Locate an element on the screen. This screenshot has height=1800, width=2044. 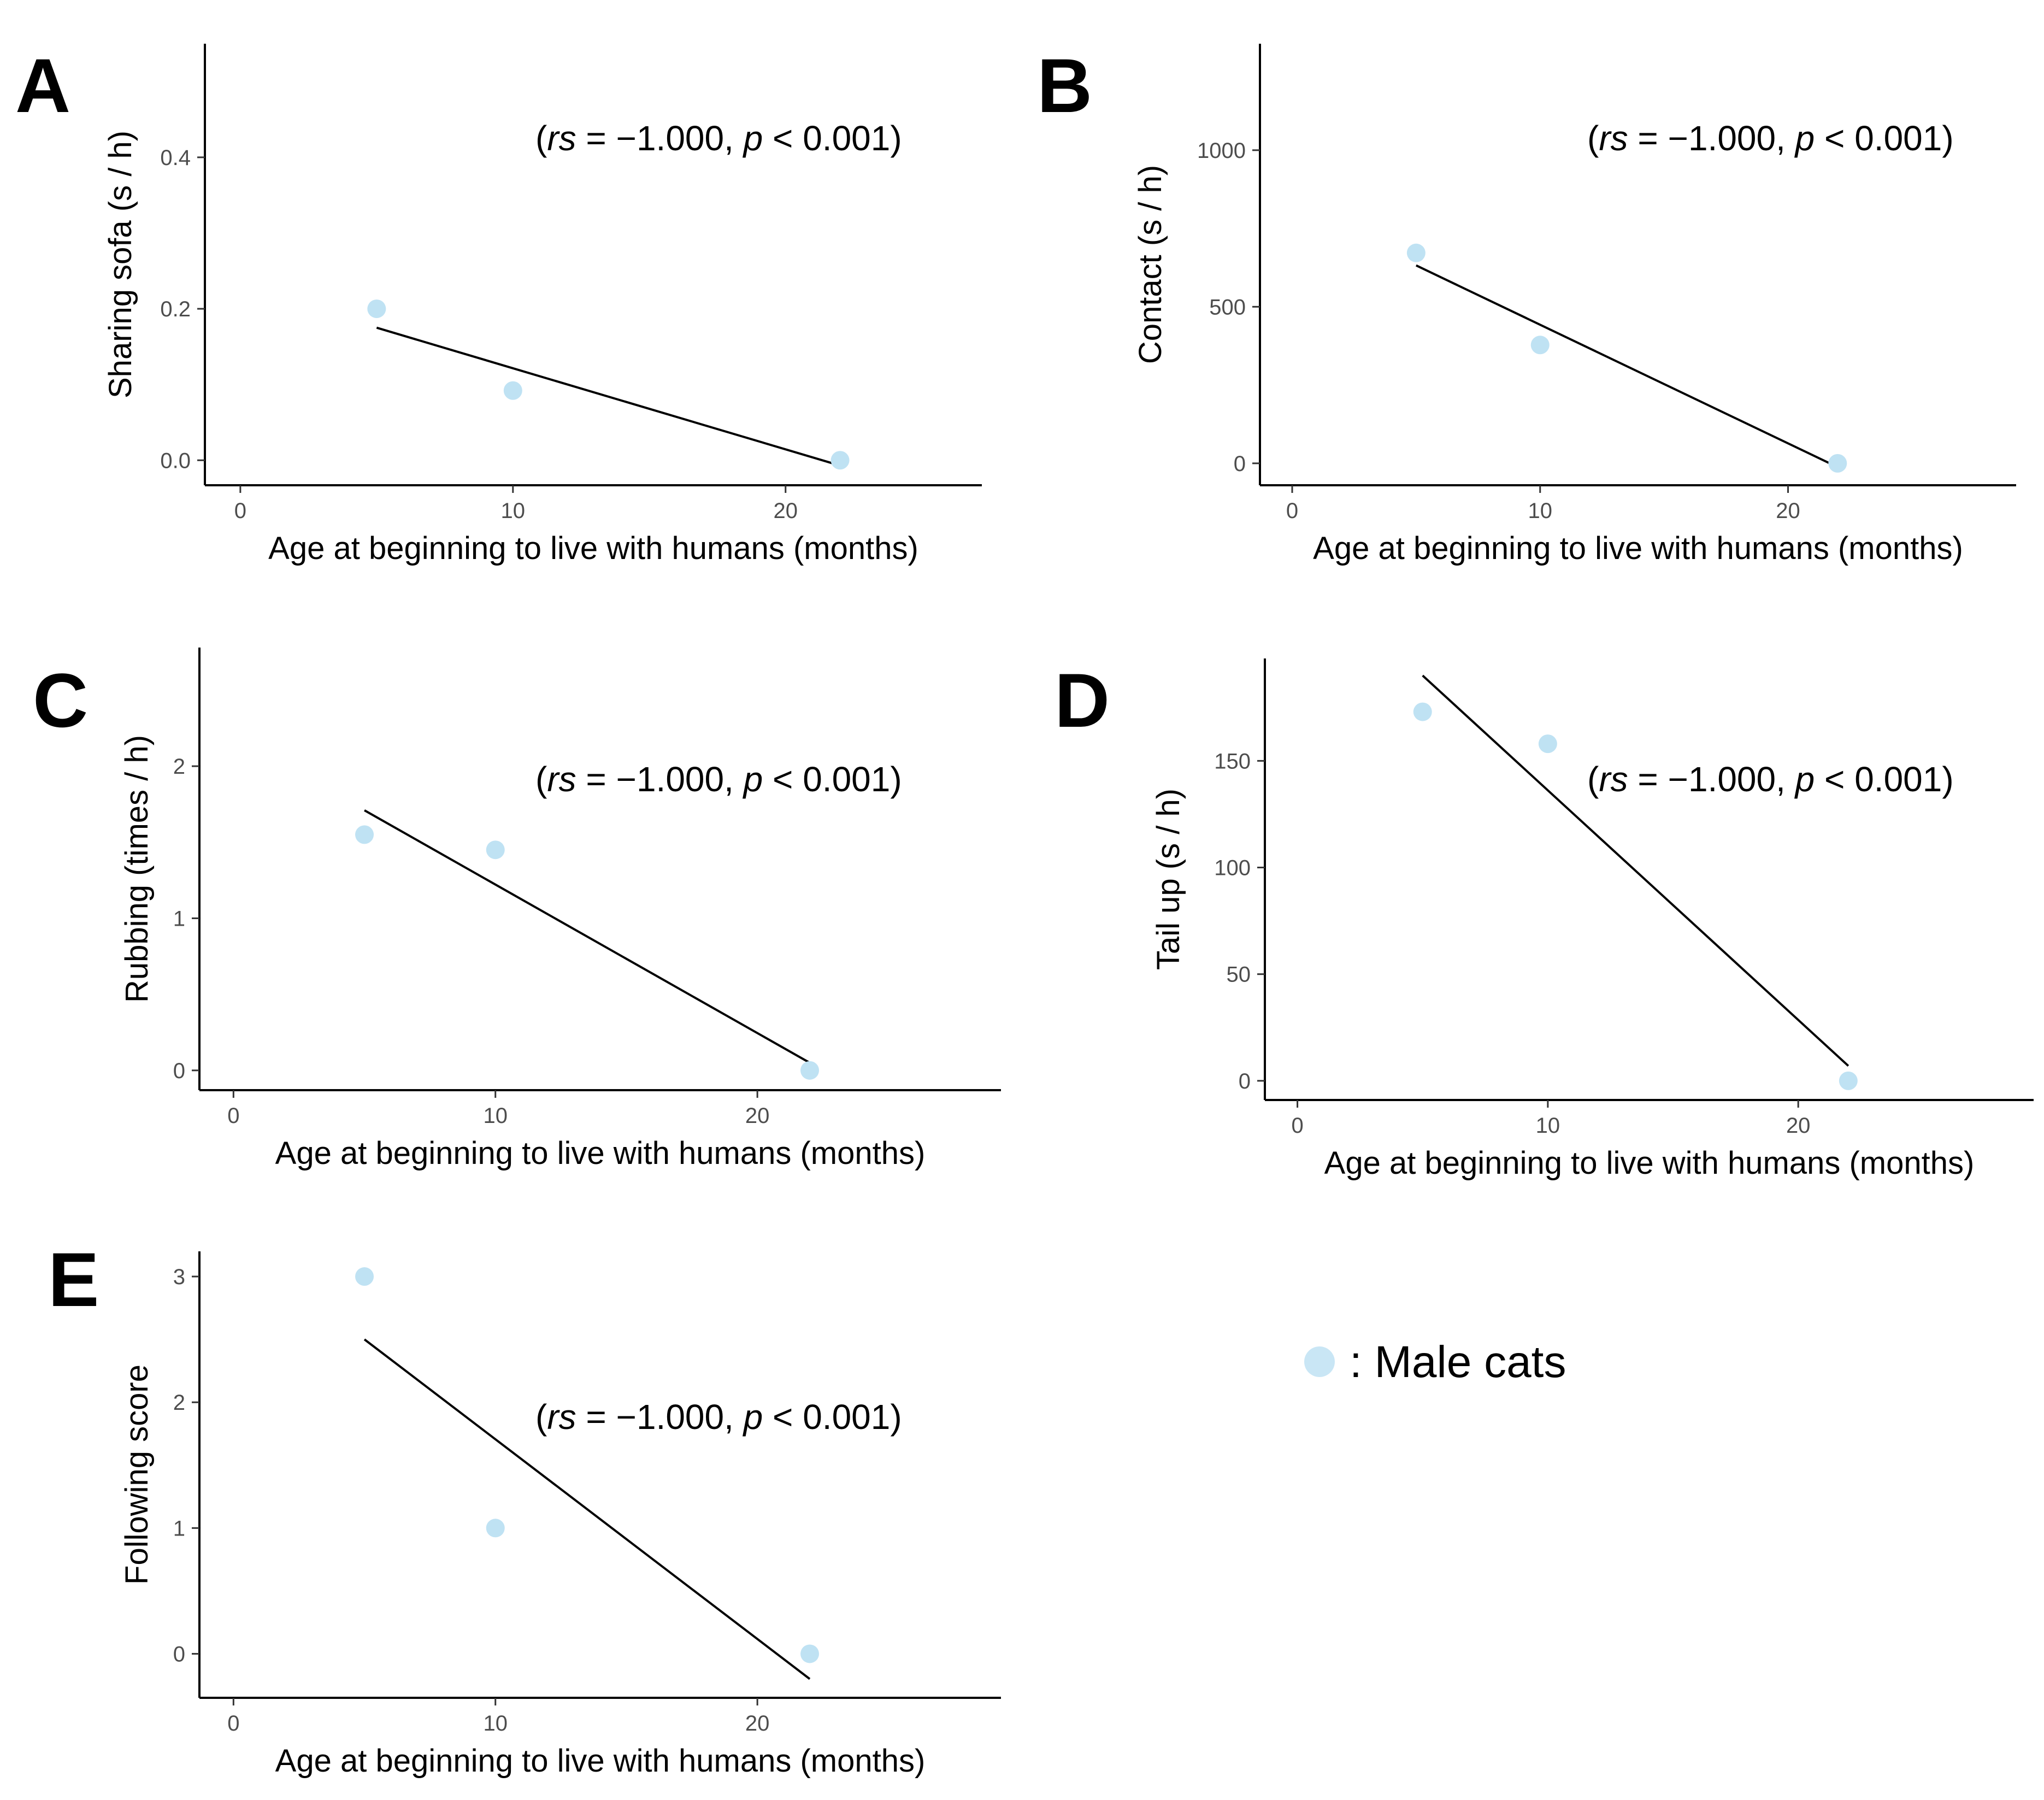
y-tick-label: 150 is located at coordinates (1232, 761).